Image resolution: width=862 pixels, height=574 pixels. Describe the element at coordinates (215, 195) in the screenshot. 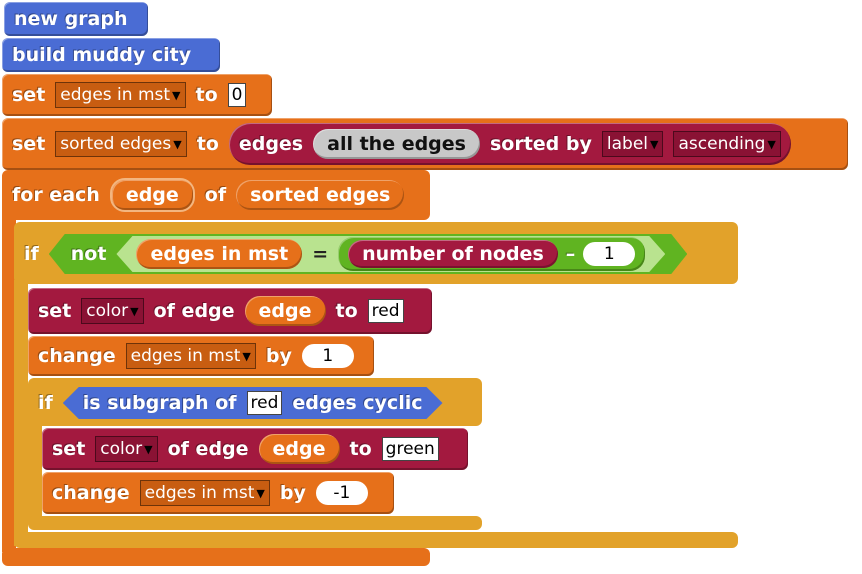

I see `of-label: of` at that location.